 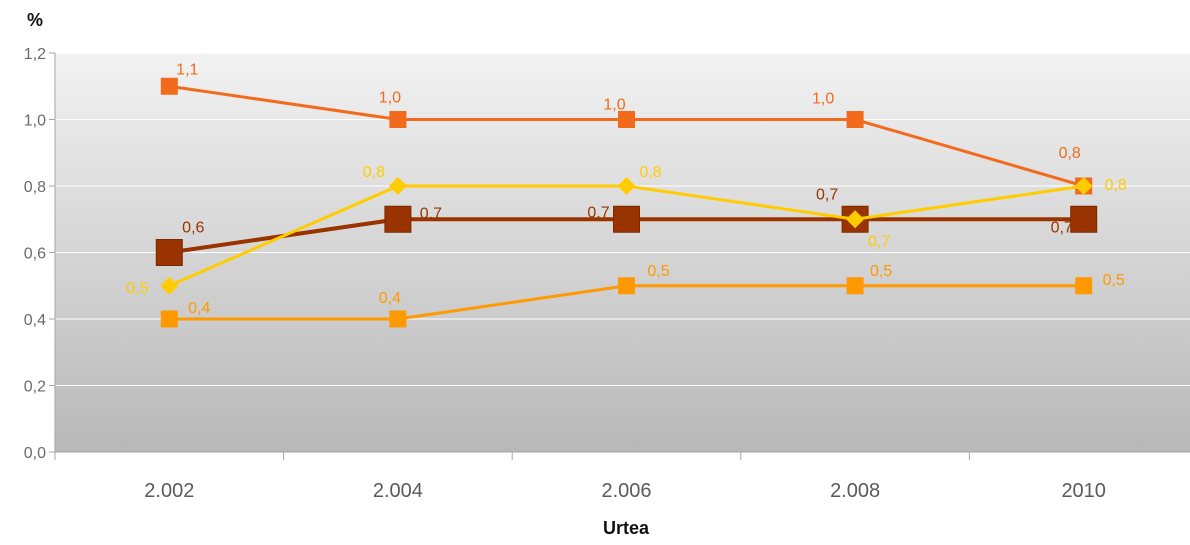 What do you see at coordinates (35, 254) in the screenshot?
I see `y-tick-label: 0,6` at bounding box center [35, 254].